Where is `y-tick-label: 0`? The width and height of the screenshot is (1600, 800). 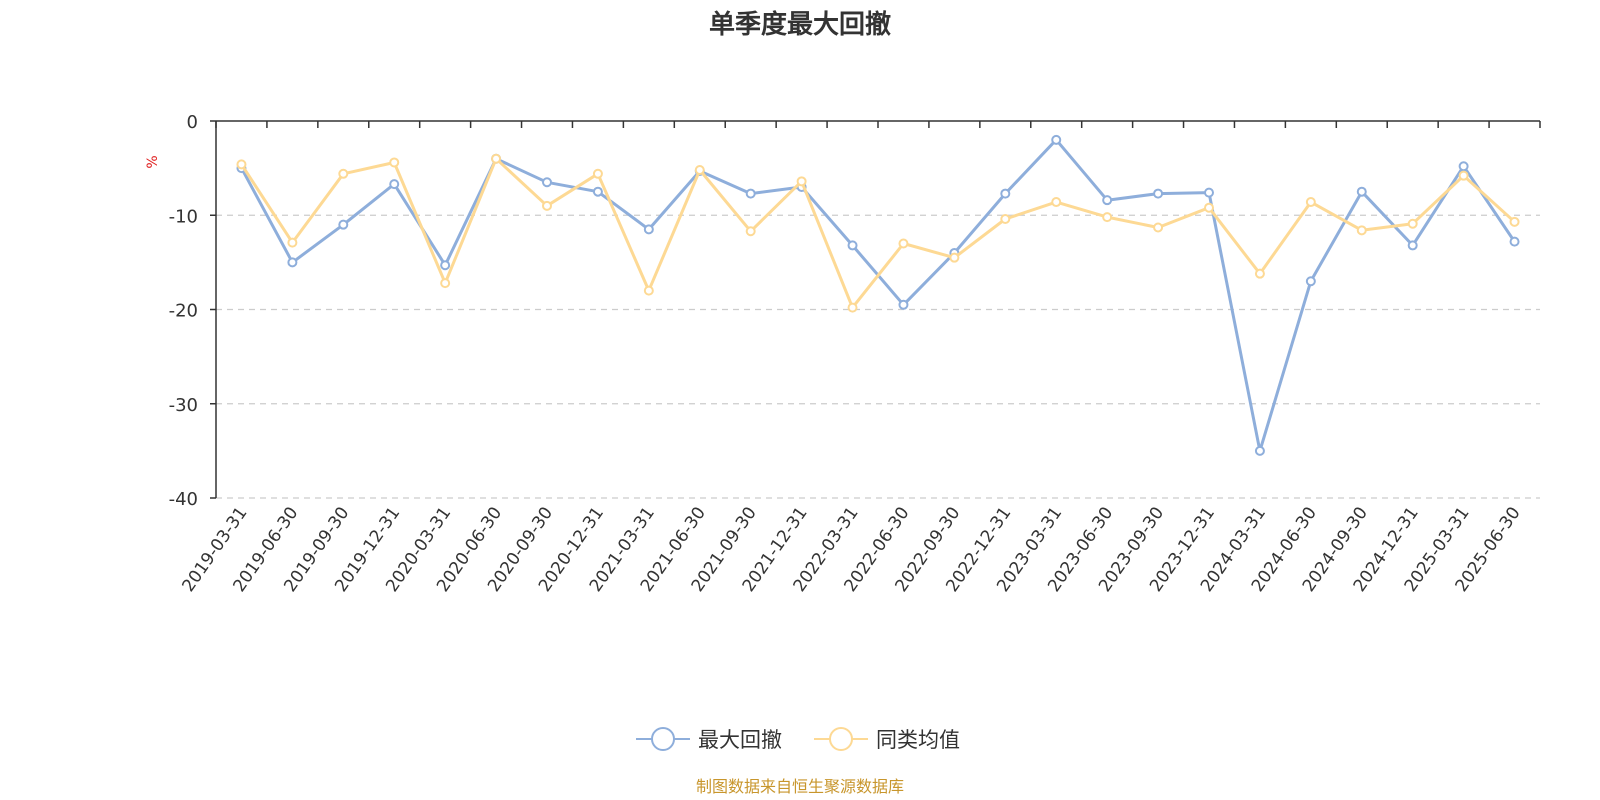
y-tick-label: 0 is located at coordinates (192, 122).